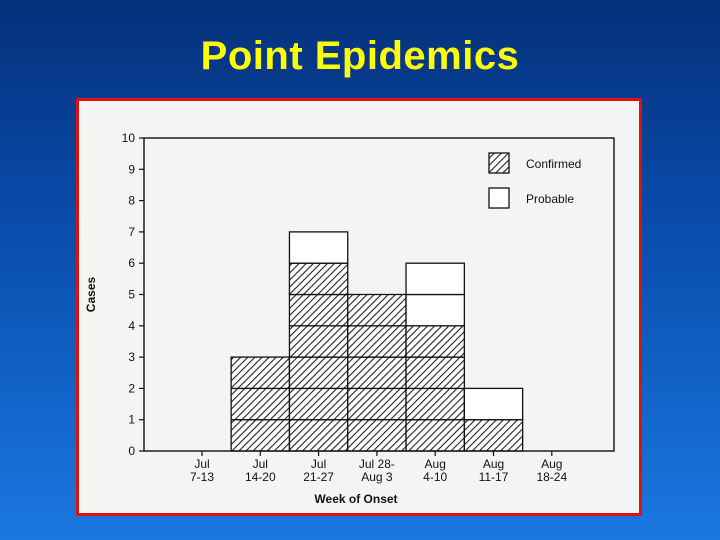  I want to click on y-tick-label: 9, so click(131, 169).